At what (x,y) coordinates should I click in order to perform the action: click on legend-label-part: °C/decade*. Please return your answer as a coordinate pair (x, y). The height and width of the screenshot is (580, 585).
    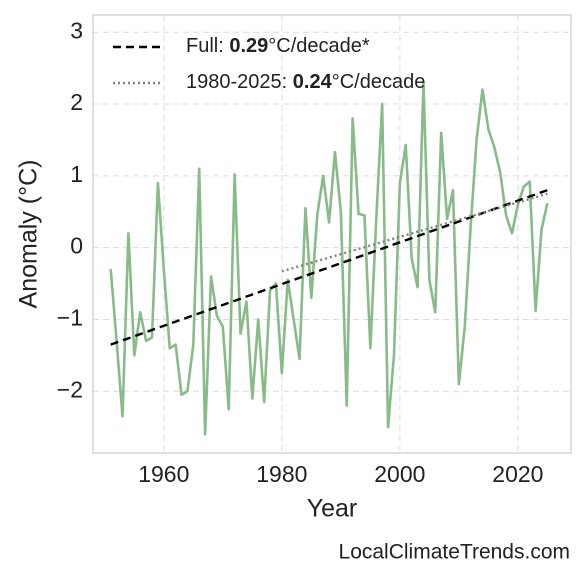
    Looking at the image, I should click on (319, 46).